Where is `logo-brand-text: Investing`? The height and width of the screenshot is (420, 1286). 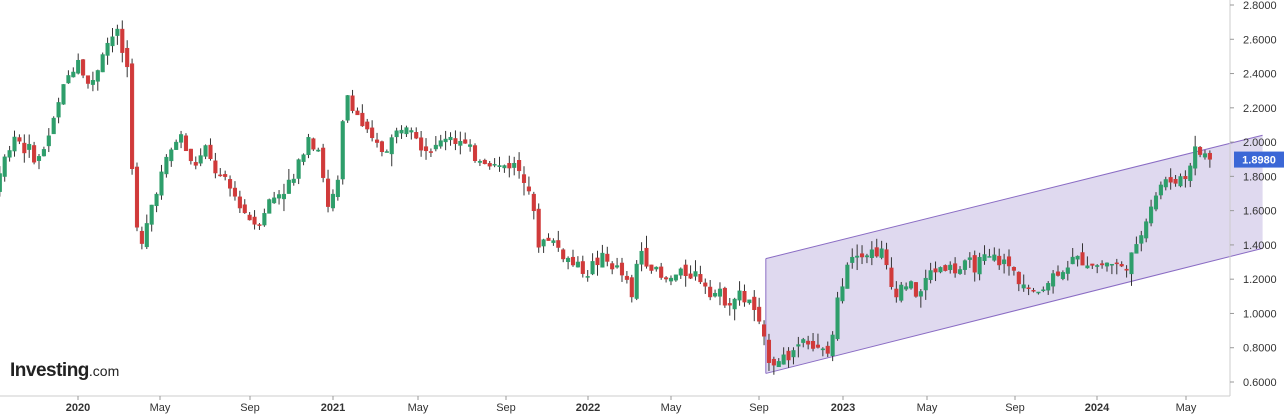
logo-brand-text: Investing is located at coordinates (49, 370).